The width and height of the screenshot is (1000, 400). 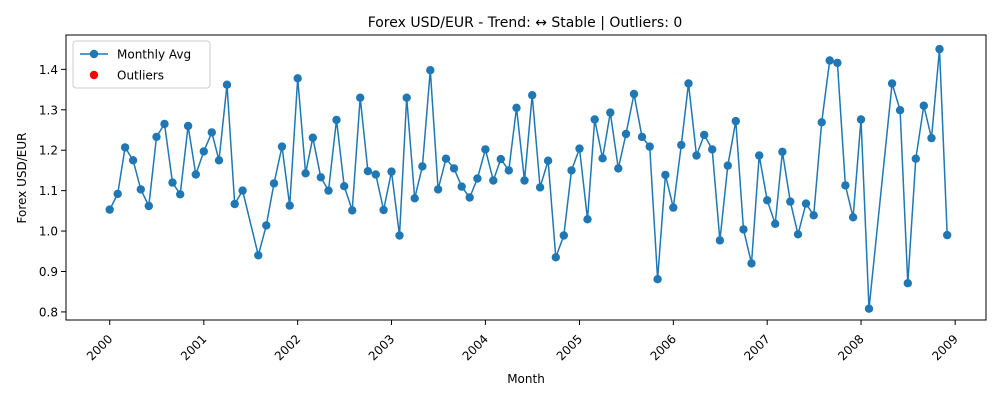 I want to click on x-tick-label: 2009, so click(x=944, y=347).